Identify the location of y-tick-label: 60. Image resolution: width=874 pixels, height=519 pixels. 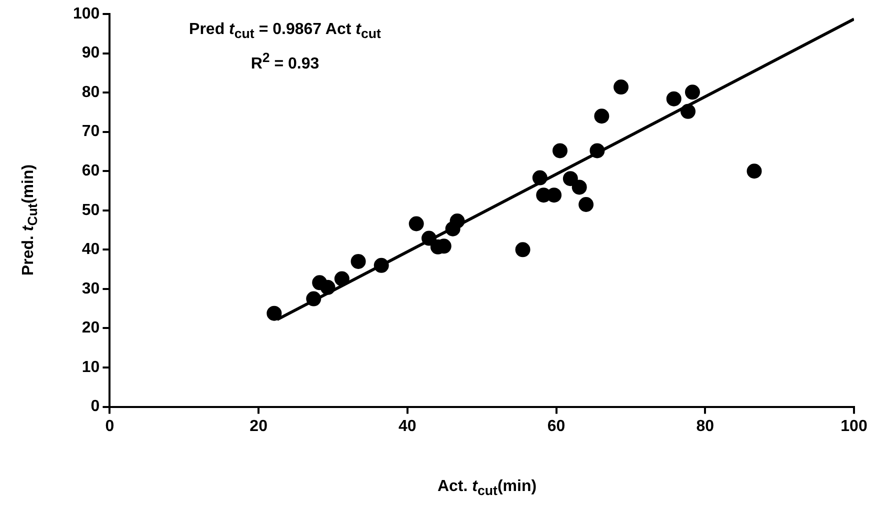
(91, 171).